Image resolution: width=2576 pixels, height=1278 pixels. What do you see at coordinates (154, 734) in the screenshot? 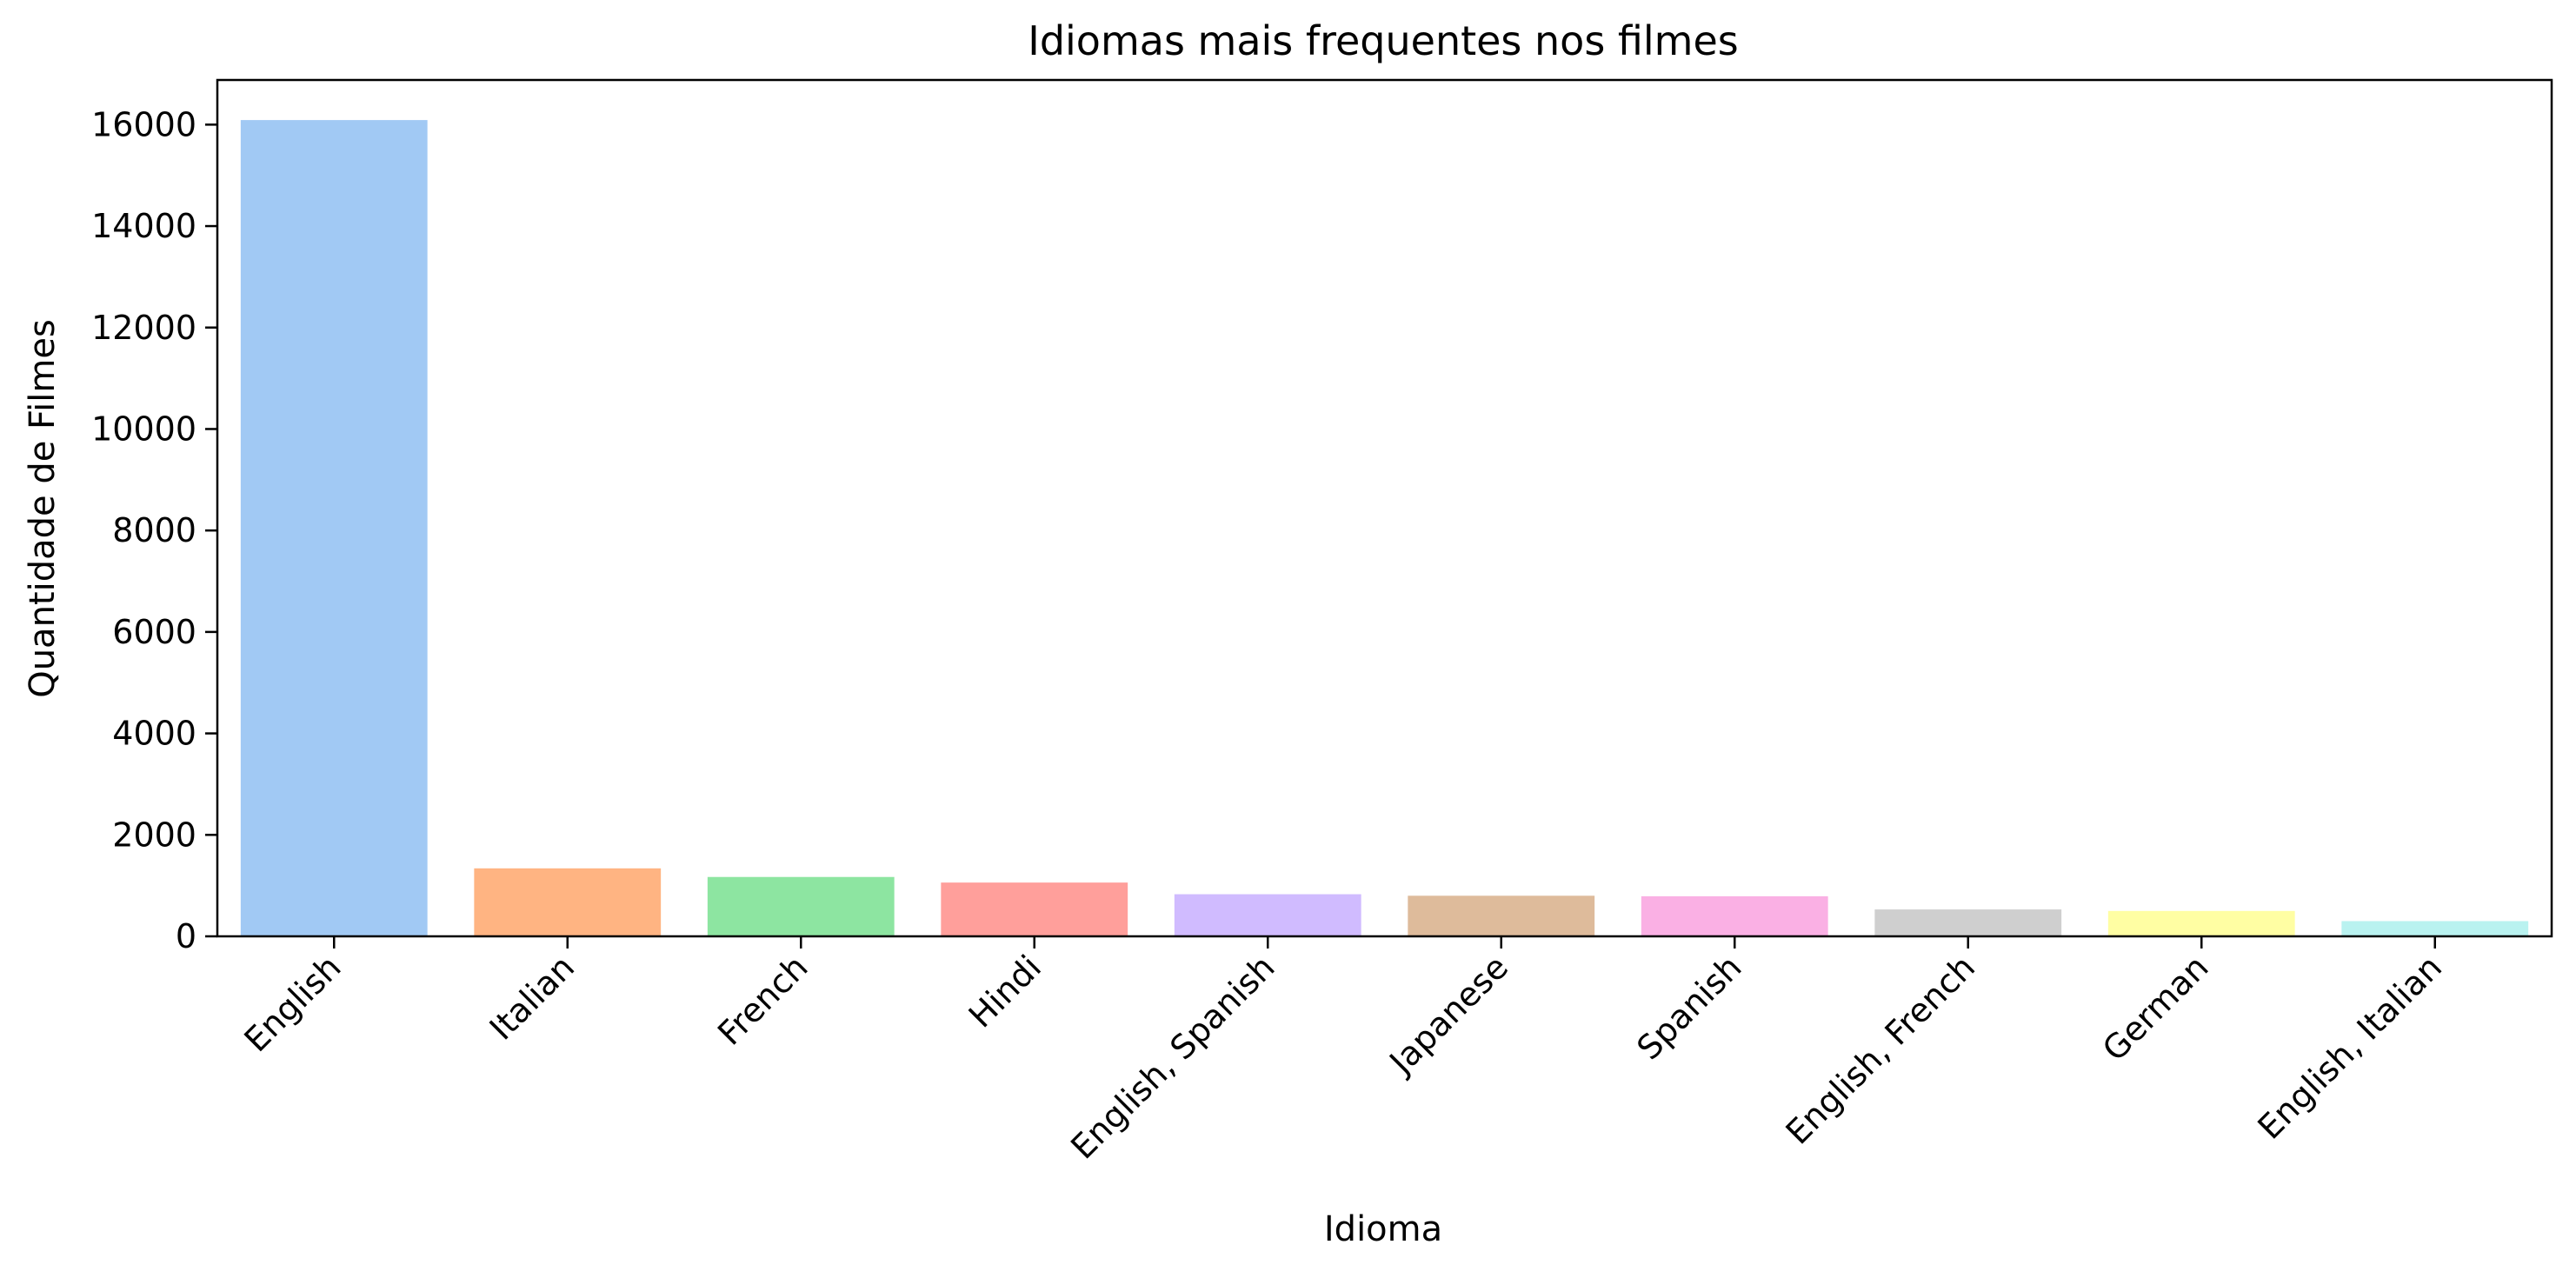
I see `y-tick-label: 4000` at bounding box center [154, 734].